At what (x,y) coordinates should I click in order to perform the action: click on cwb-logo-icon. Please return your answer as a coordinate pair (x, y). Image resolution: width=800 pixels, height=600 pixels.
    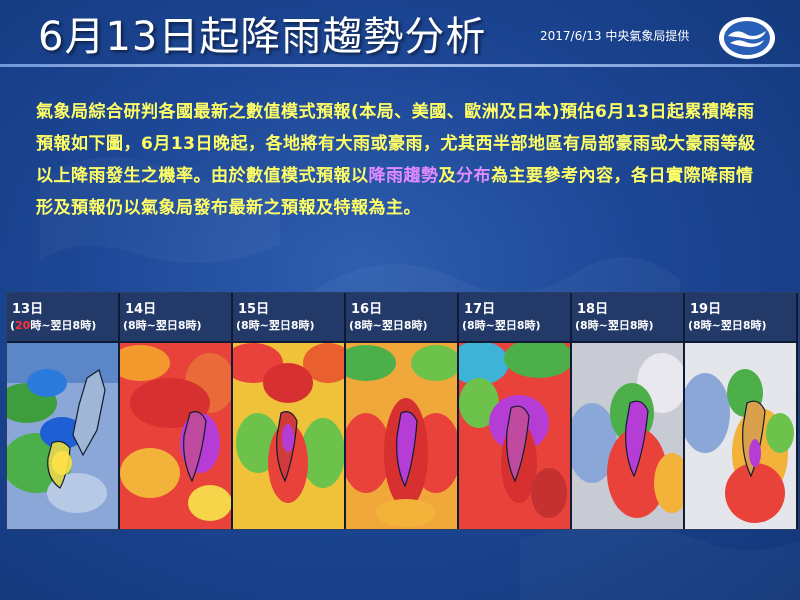
    Looking at the image, I should click on (747, 38).